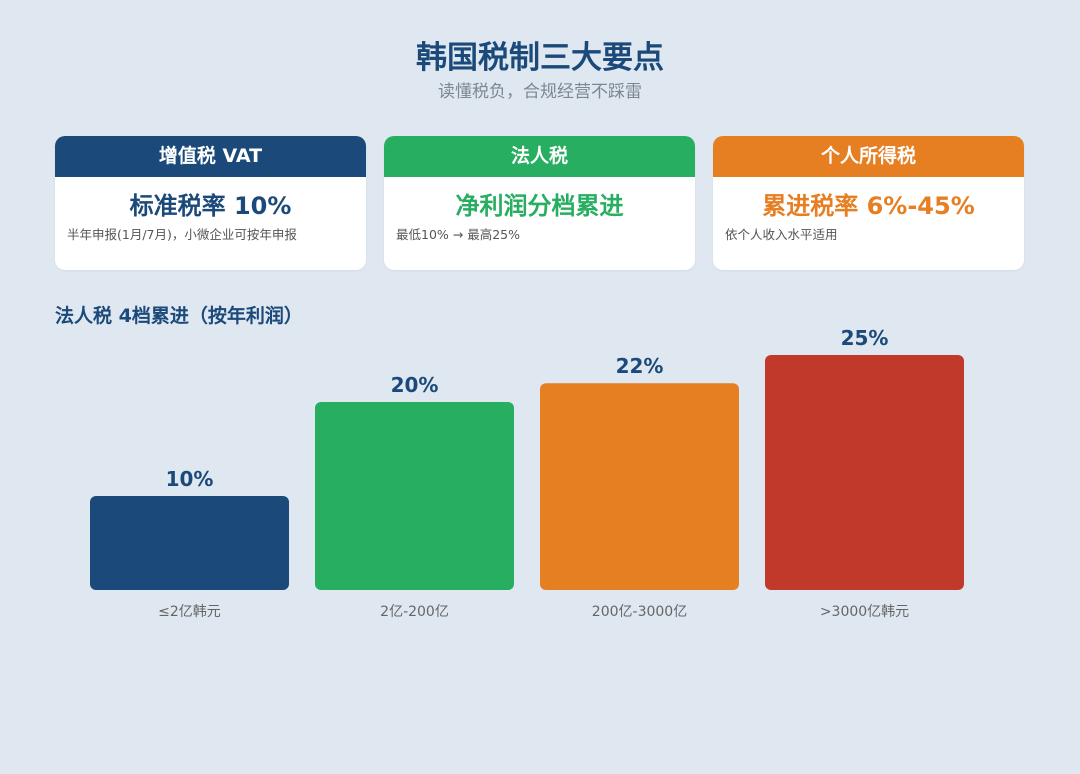 The width and height of the screenshot is (1080, 774). Describe the element at coordinates (868, 206) in the screenshot. I see `card-income-tax-main: 累进税率 6%-45%` at that location.